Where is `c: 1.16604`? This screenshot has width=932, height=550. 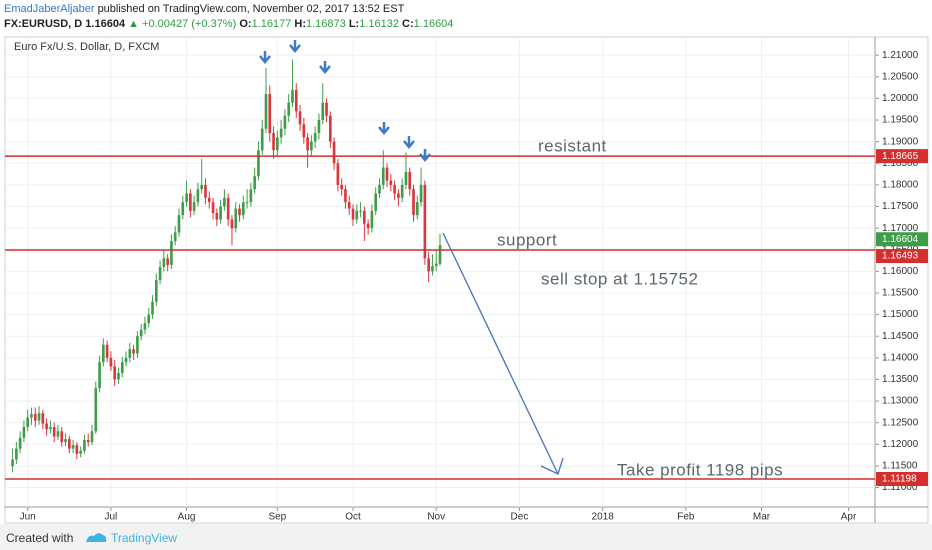
c: 1.16604 is located at coordinates (433, 24).